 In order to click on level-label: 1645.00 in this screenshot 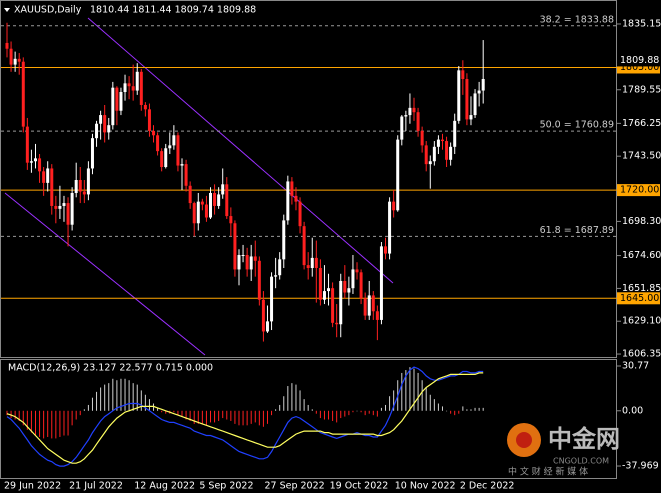, I will do `click(639, 298)`.